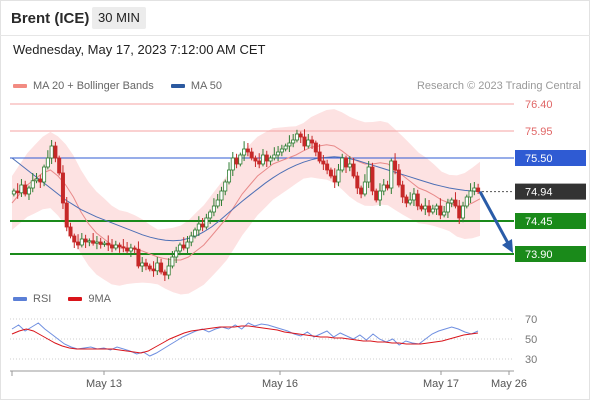  I want to click on legend-item-ma20: MA 20 + Bollinger Bands, so click(83, 86).